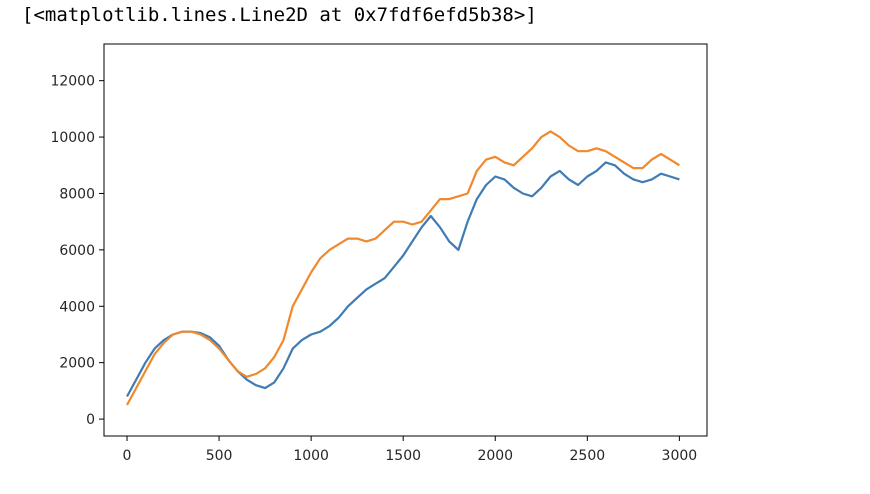  I want to click on y-tick-label: 4000, so click(77, 307).